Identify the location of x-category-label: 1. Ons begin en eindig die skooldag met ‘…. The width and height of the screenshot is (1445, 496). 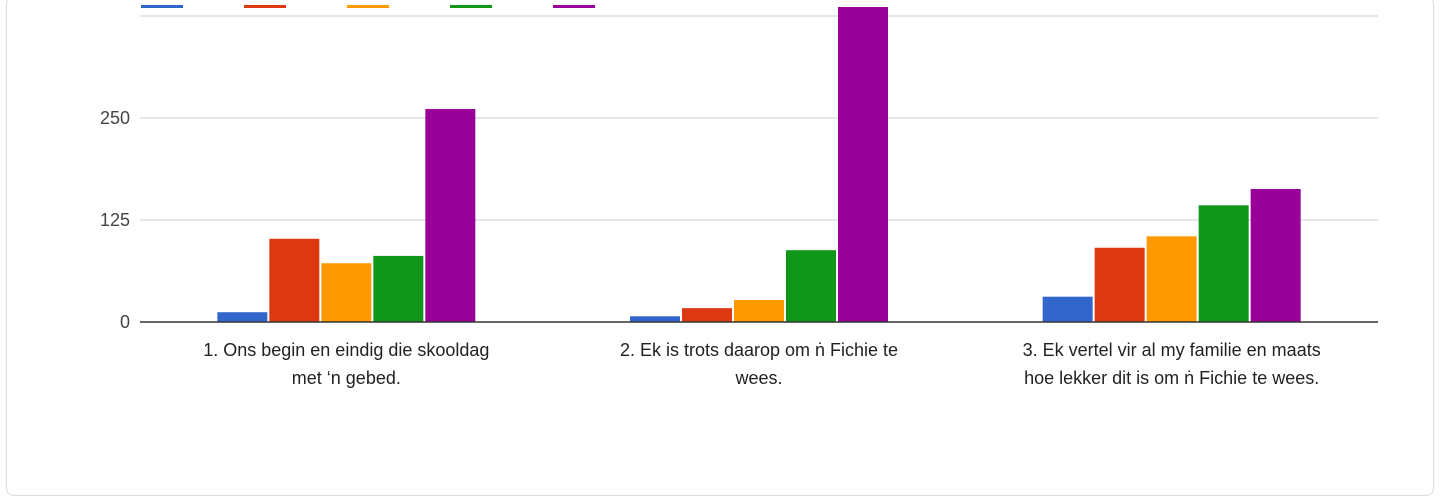
(346, 364).